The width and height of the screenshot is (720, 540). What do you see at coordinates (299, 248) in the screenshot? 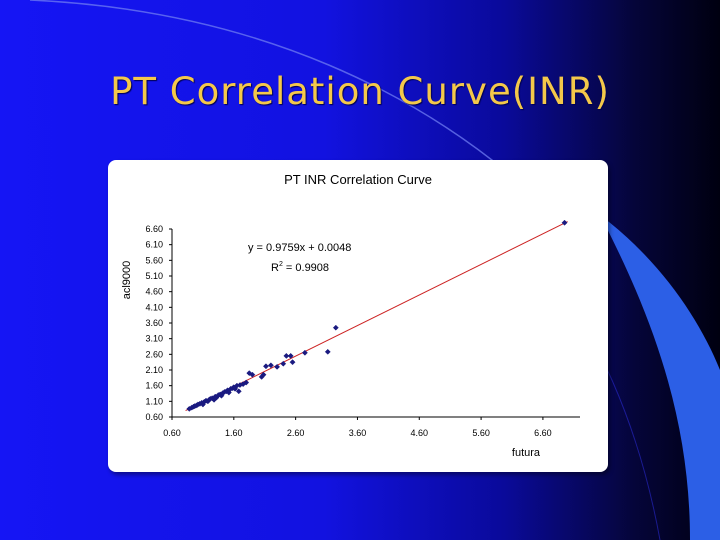
I see `trendline-equation: y = 0.9759x + 0.0048` at bounding box center [299, 248].